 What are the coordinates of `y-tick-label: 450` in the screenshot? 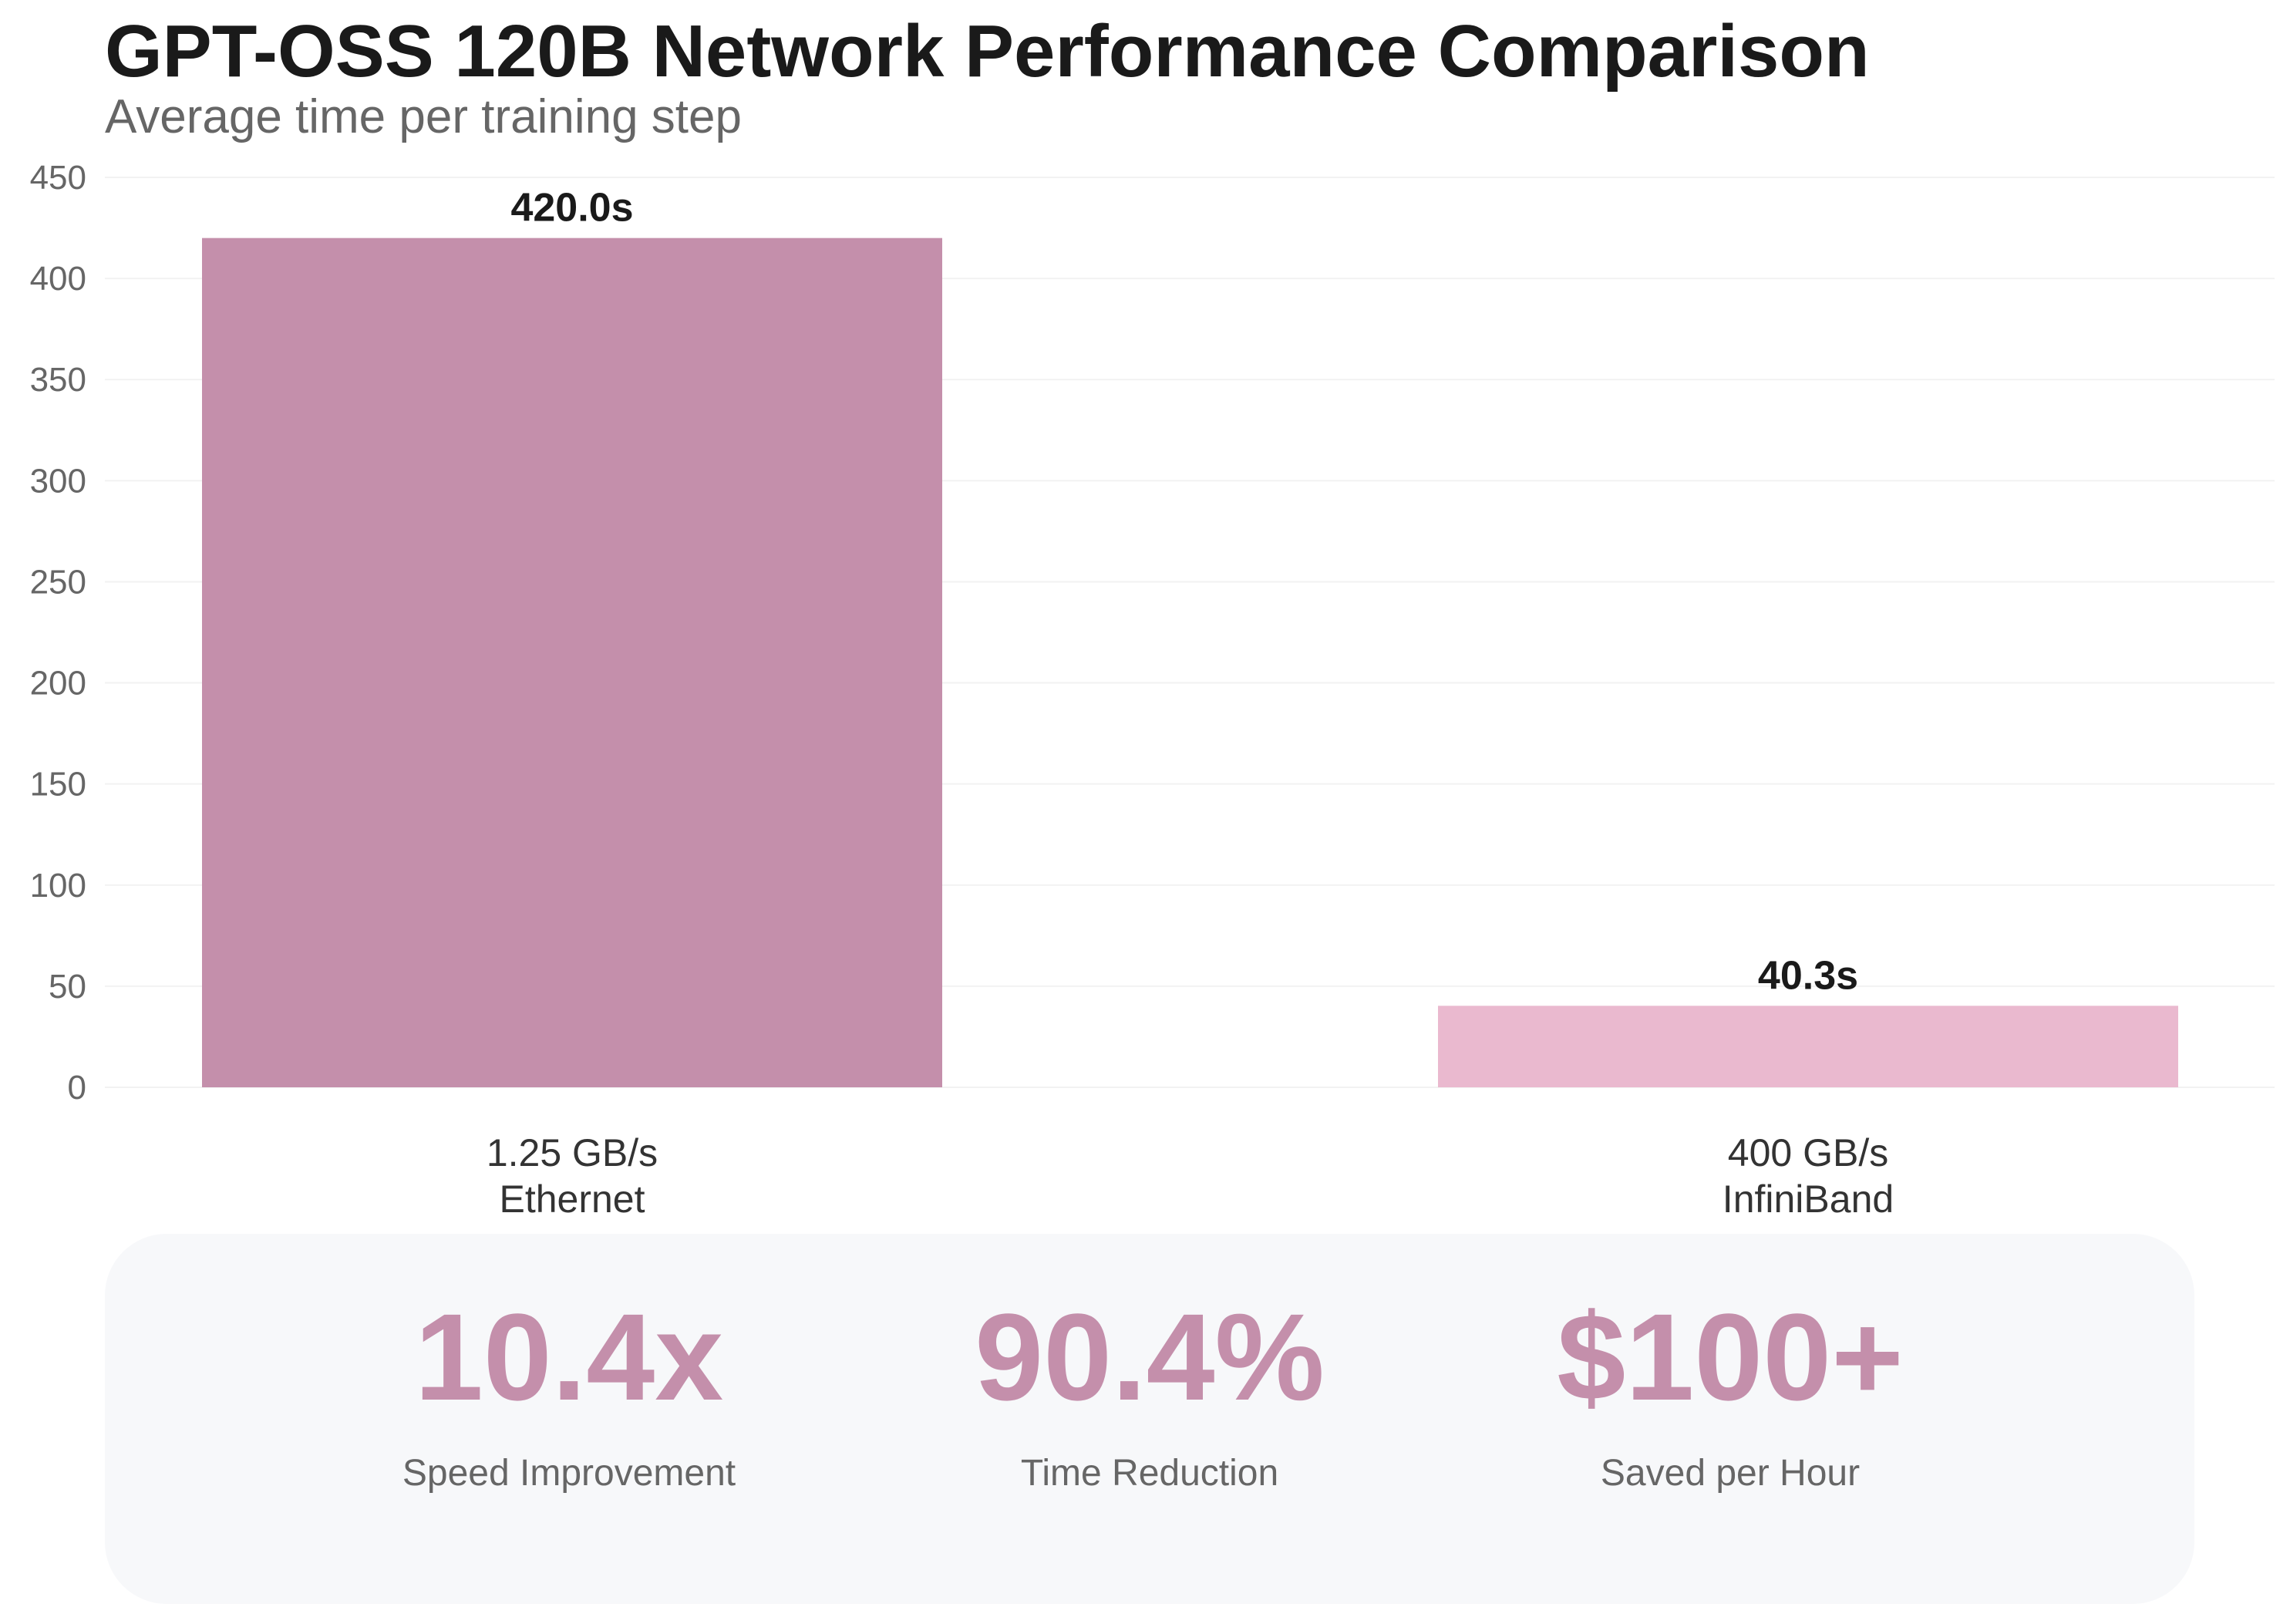 It's located at (58, 178).